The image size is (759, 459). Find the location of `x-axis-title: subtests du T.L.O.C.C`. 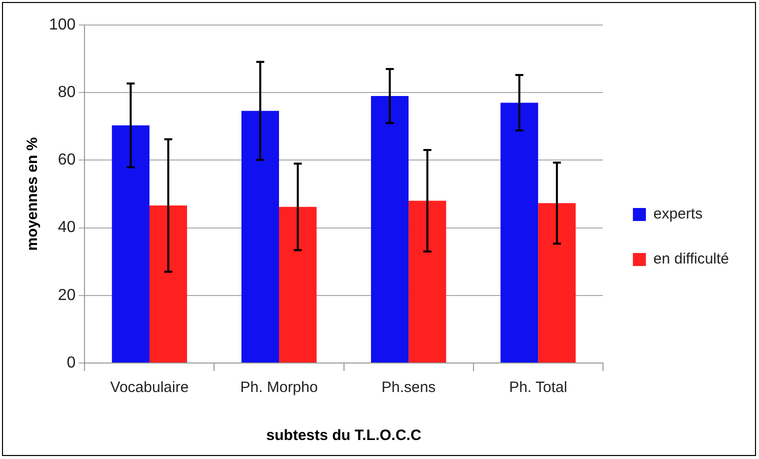

x-axis-title: subtests du T.L.O.C.C is located at coordinates (344, 435).